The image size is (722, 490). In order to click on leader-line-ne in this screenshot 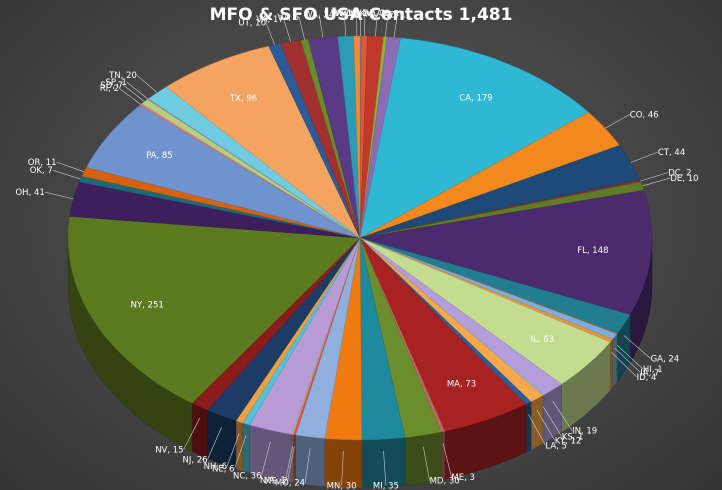, I will do `click(240, 452)`.